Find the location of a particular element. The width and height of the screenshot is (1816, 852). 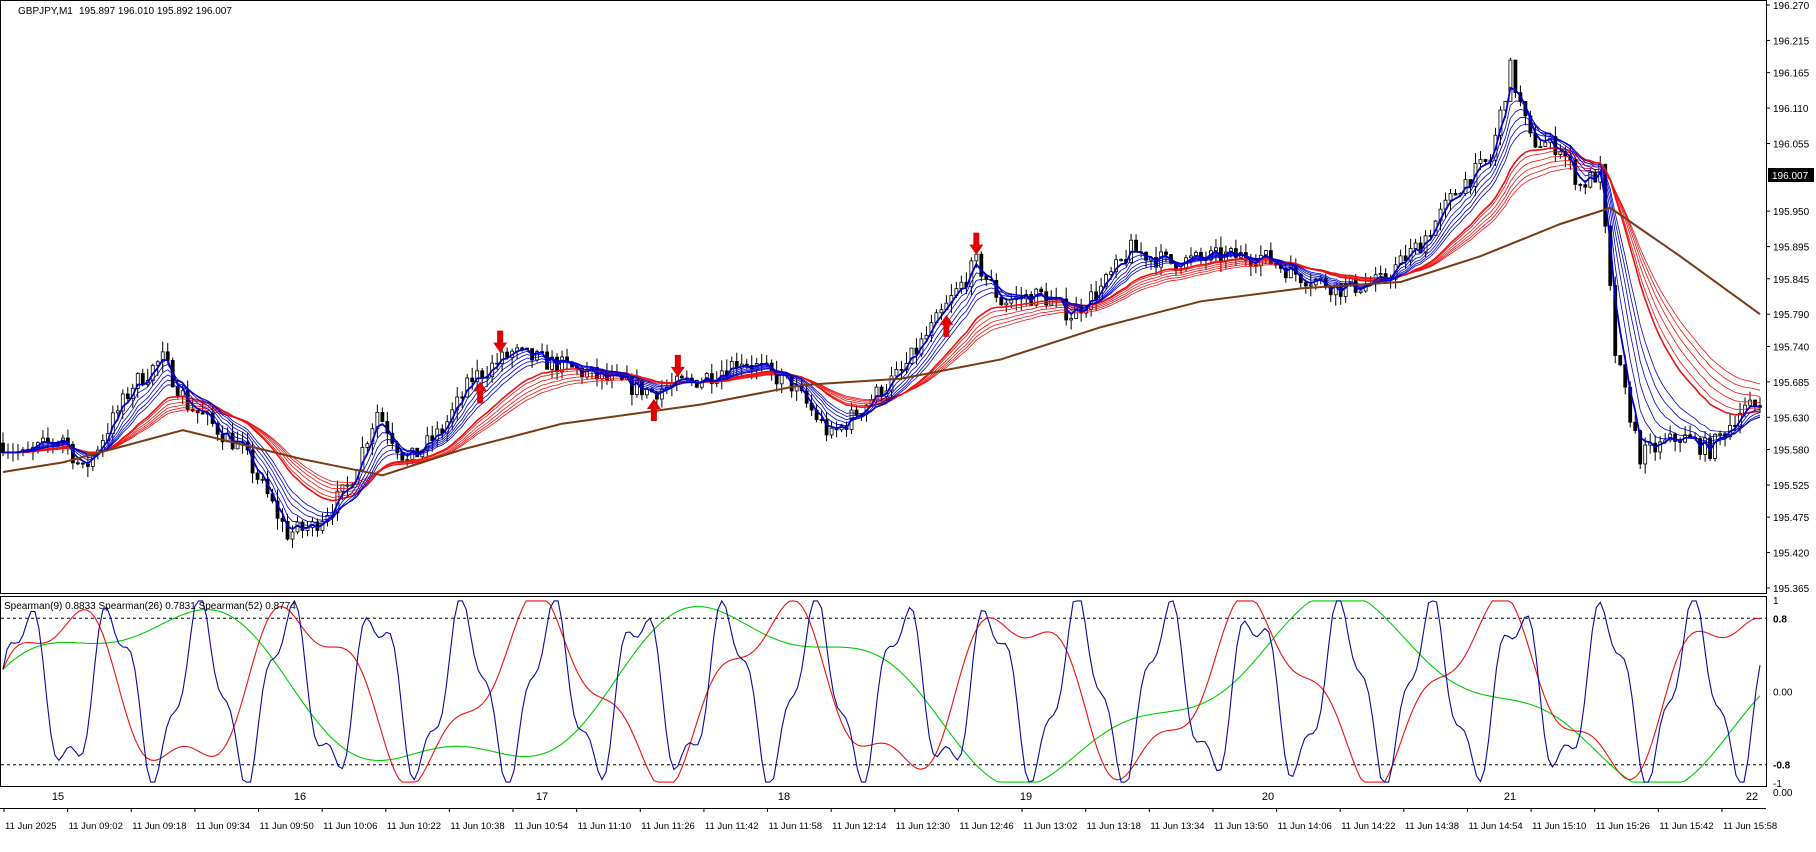

price-tick-label: 195.685 is located at coordinates (1791, 383).